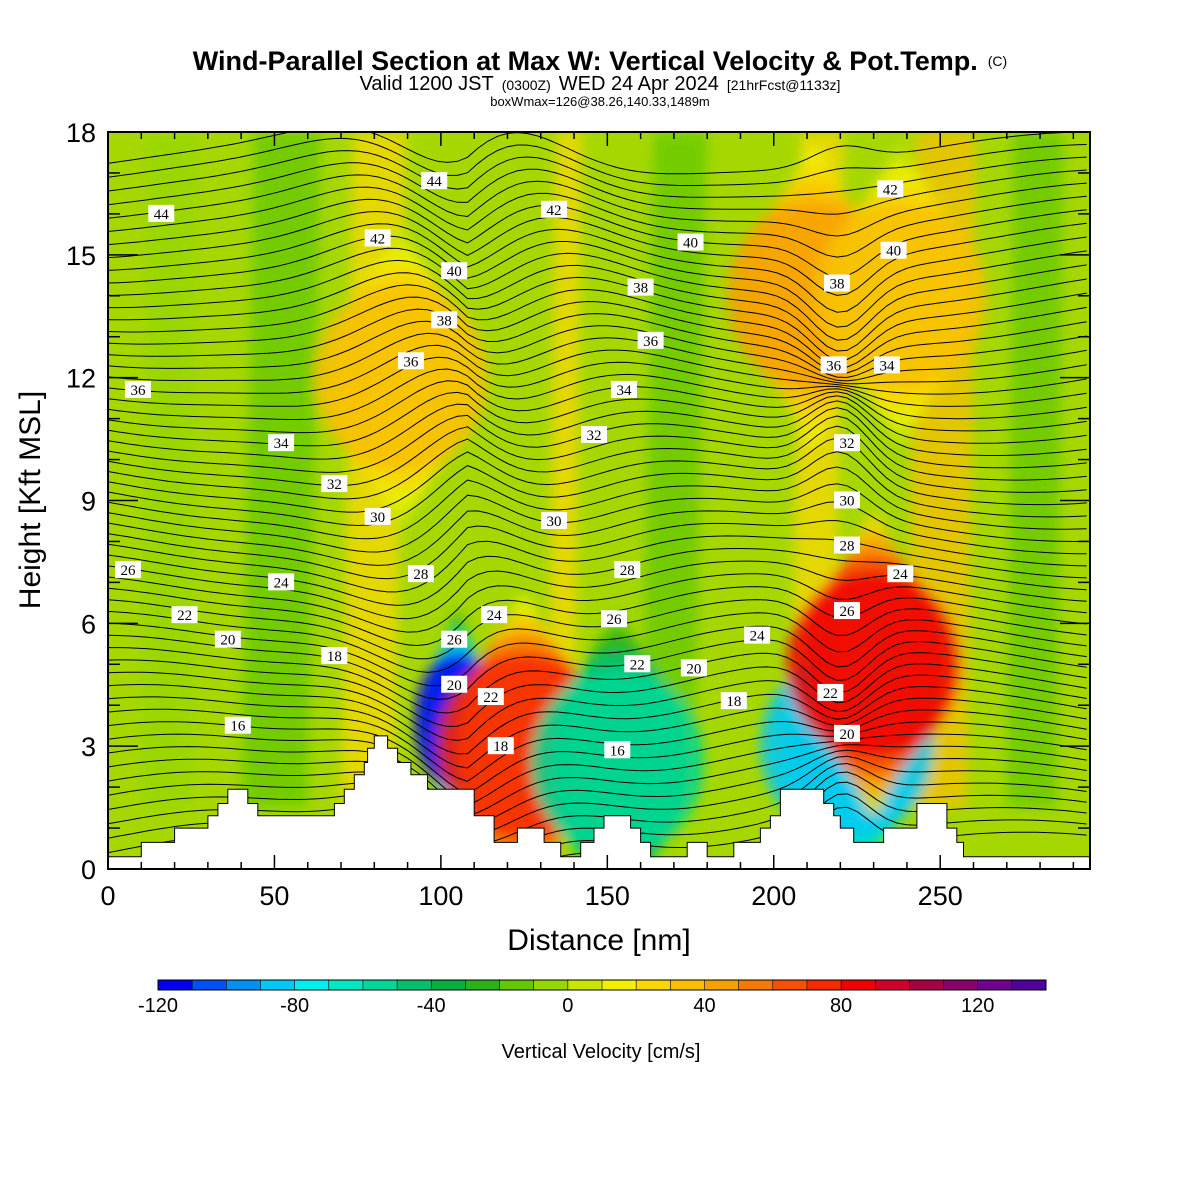  I want to click on x-tick-label: 50, so click(274, 896).